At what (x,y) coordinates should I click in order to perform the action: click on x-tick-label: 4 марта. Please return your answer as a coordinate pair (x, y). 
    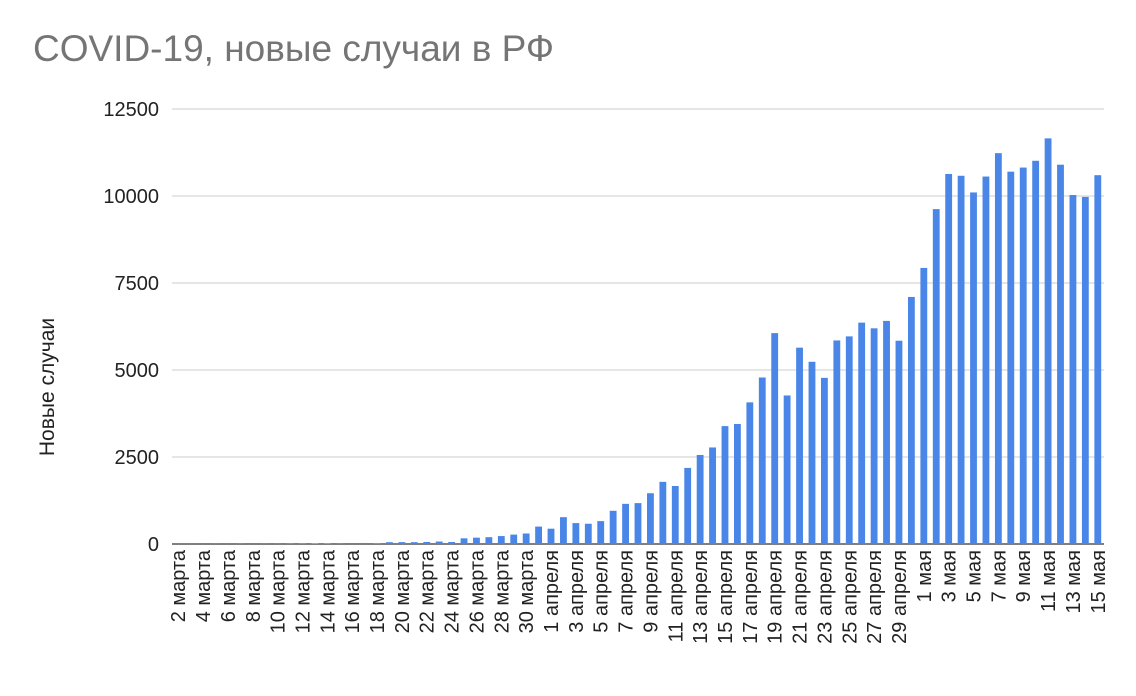
    Looking at the image, I should click on (204, 585).